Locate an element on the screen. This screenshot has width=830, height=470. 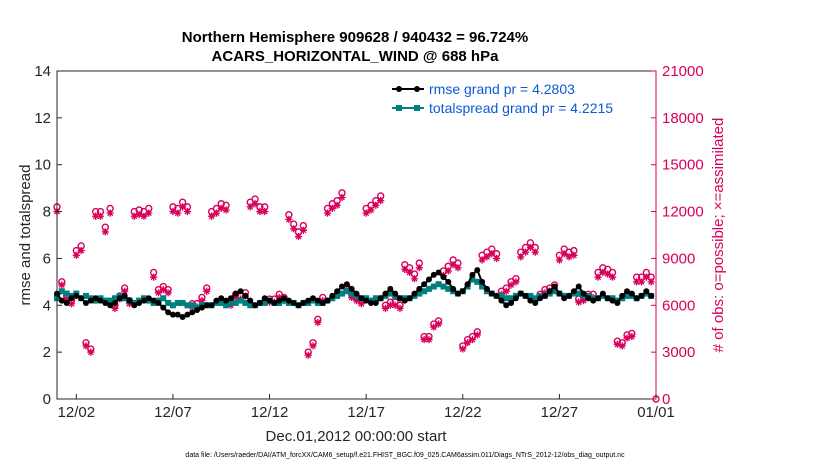
legend-rmse-label: rmse grand pr = 4.2803 is located at coordinates (502, 89).